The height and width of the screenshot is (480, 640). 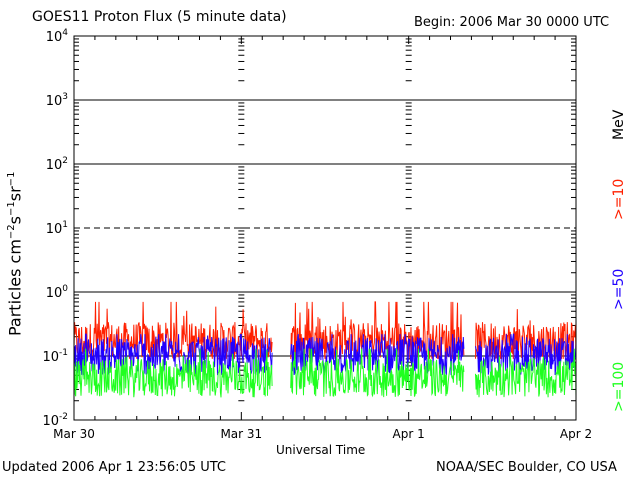 I want to click on y-tick-label: 10¹, so click(x=57, y=228).